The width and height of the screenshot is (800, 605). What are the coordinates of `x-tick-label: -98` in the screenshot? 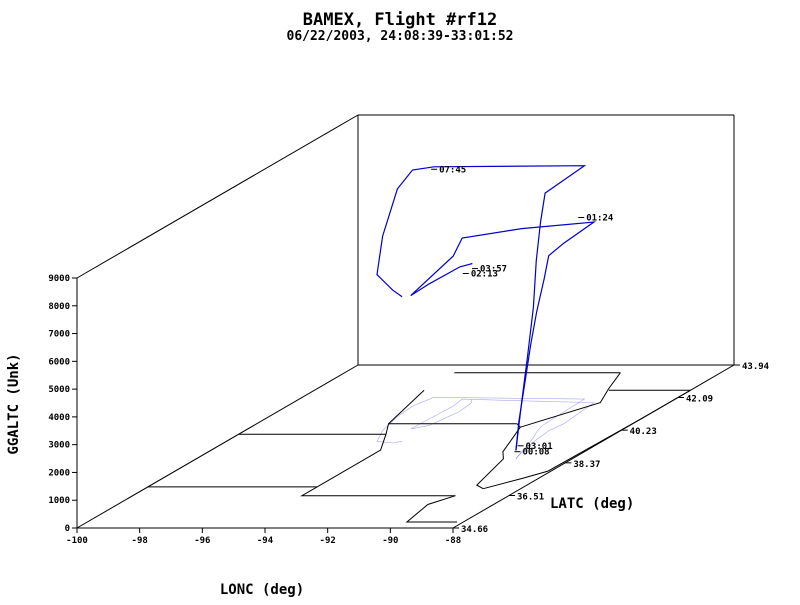 It's located at (140, 541).